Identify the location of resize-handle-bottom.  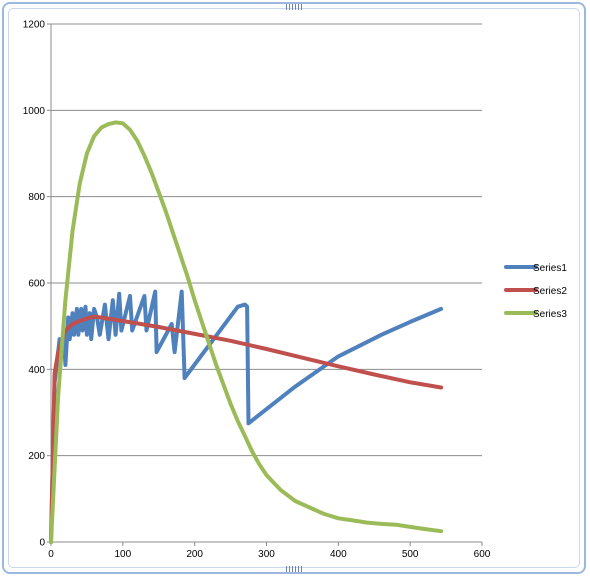
(294, 569).